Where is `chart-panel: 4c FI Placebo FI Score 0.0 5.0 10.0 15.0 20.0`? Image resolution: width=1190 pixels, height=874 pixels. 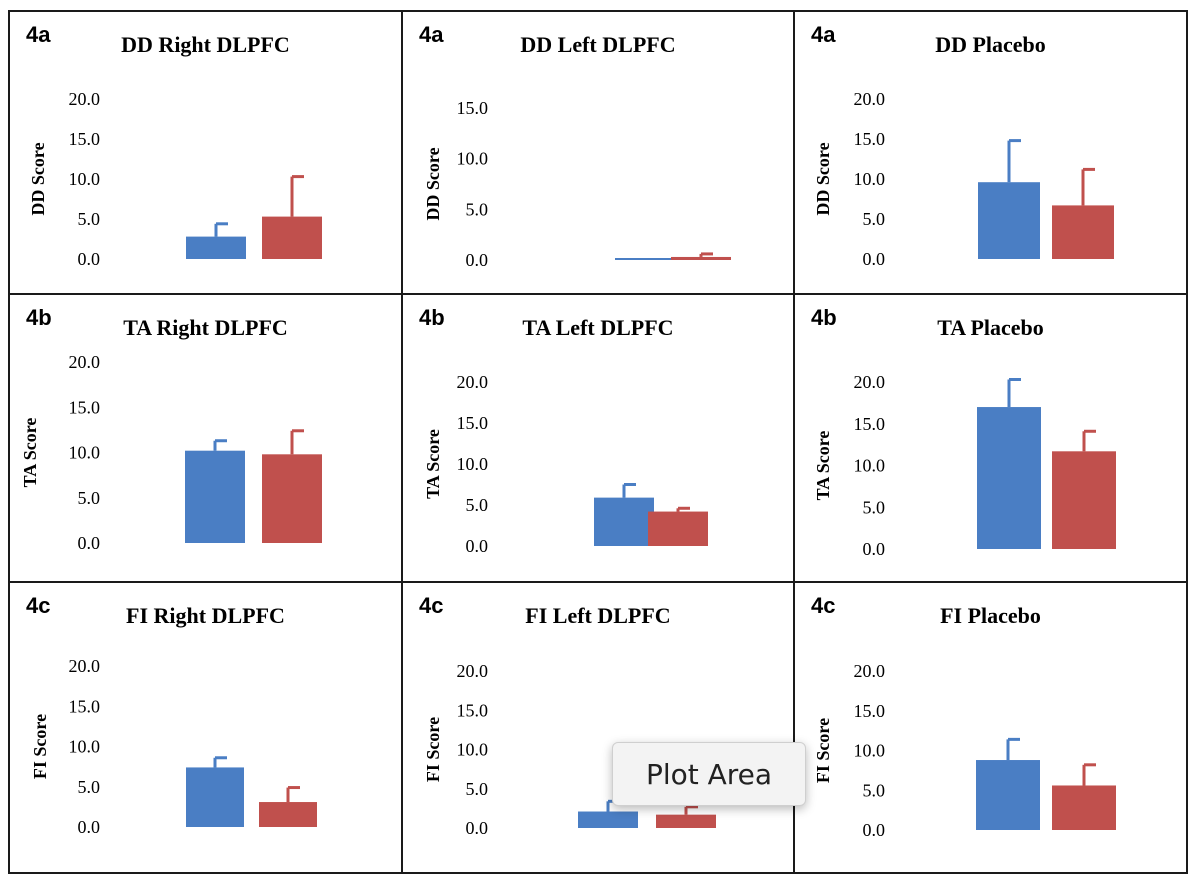
chart-panel: 4c FI Placebo FI Score 0.0 5.0 10.0 15.0 20.0 is located at coordinates (990, 727).